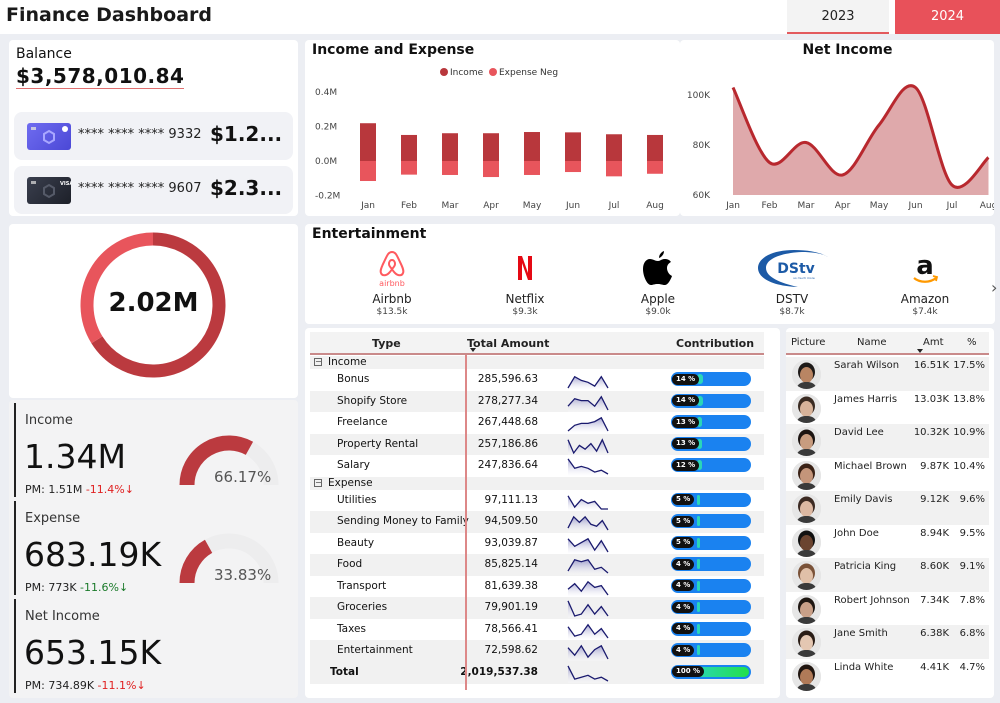 The width and height of the screenshot is (1000, 703). Describe the element at coordinates (158, 305) in the screenshot. I see `donut-segment-income` at that location.